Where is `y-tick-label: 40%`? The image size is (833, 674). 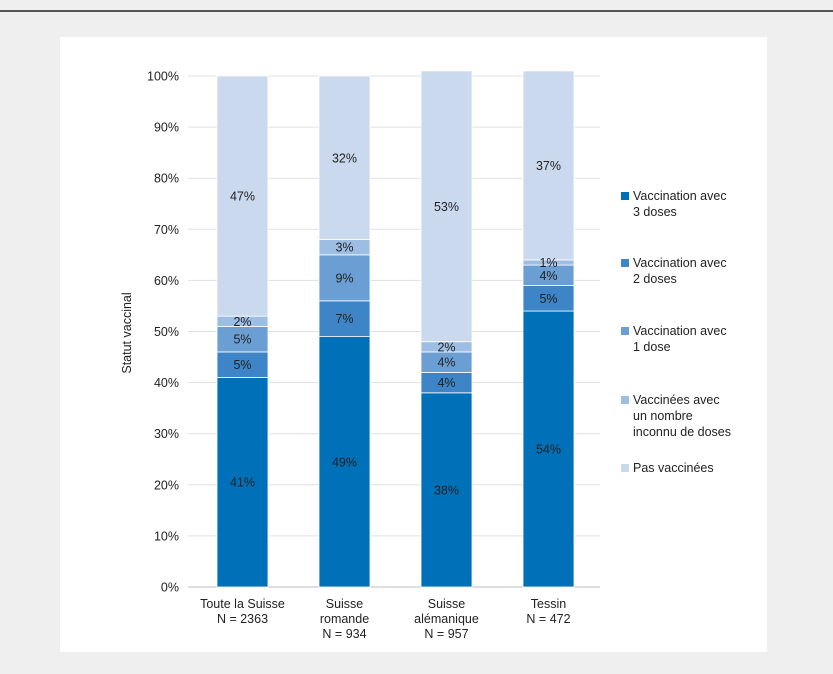 y-tick-label: 40% is located at coordinates (166, 383).